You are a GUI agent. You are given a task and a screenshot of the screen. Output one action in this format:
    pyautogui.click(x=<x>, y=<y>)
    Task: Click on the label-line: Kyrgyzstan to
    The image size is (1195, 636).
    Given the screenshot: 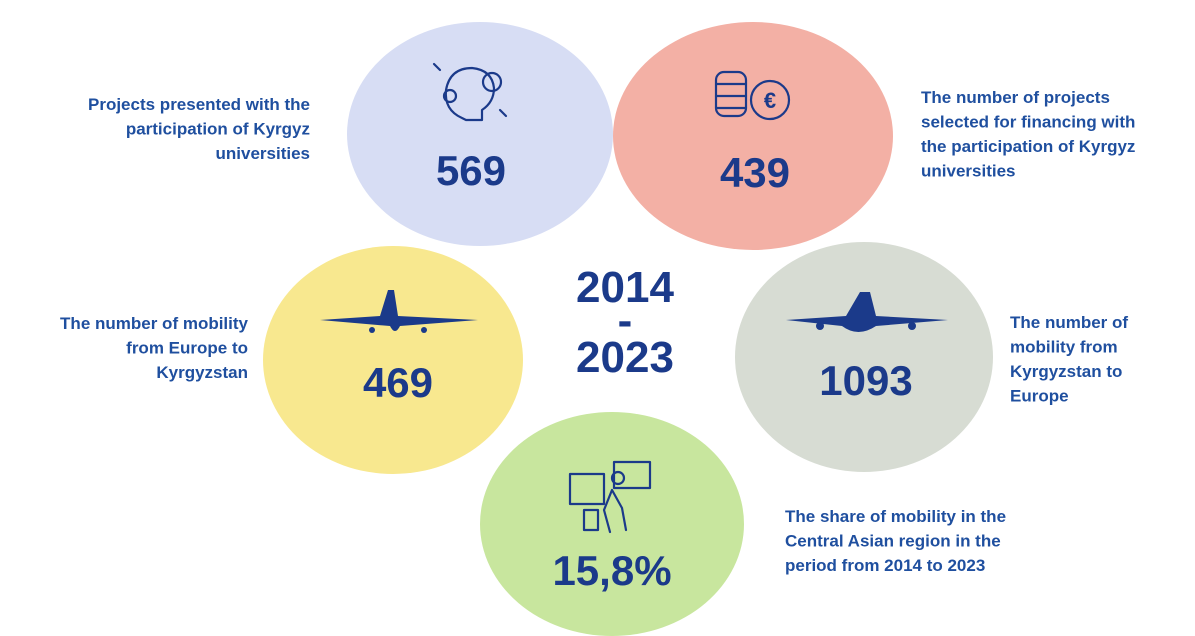 What is the action you would take?
    pyautogui.click(x=1066, y=371)
    